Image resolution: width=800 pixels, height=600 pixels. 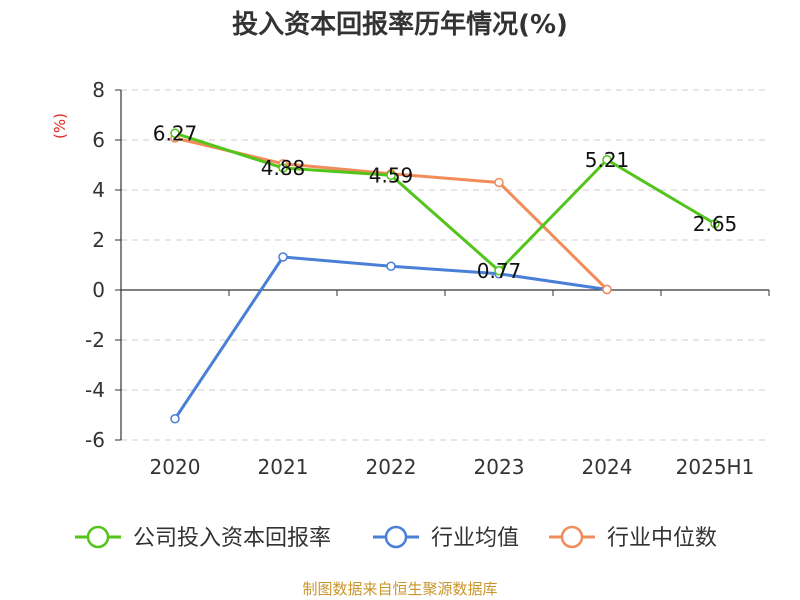 What do you see at coordinates (98, 140) in the screenshot?
I see `y-tick-label: 6` at bounding box center [98, 140].